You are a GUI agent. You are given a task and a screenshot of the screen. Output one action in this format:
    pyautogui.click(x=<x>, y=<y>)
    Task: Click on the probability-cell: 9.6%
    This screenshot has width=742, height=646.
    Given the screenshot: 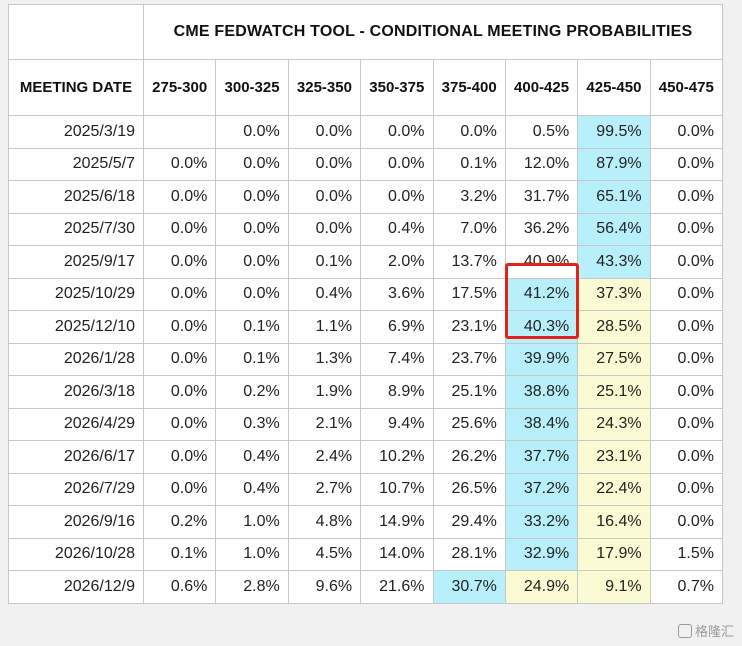 What is the action you would take?
    pyautogui.click(x=324, y=587)
    